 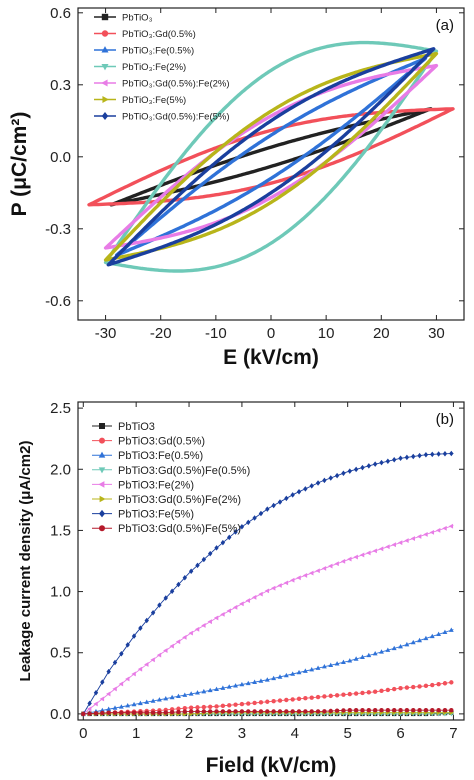 What do you see at coordinates (83, 733) in the screenshot?
I see `panel-b-x-tick-label: 0` at bounding box center [83, 733].